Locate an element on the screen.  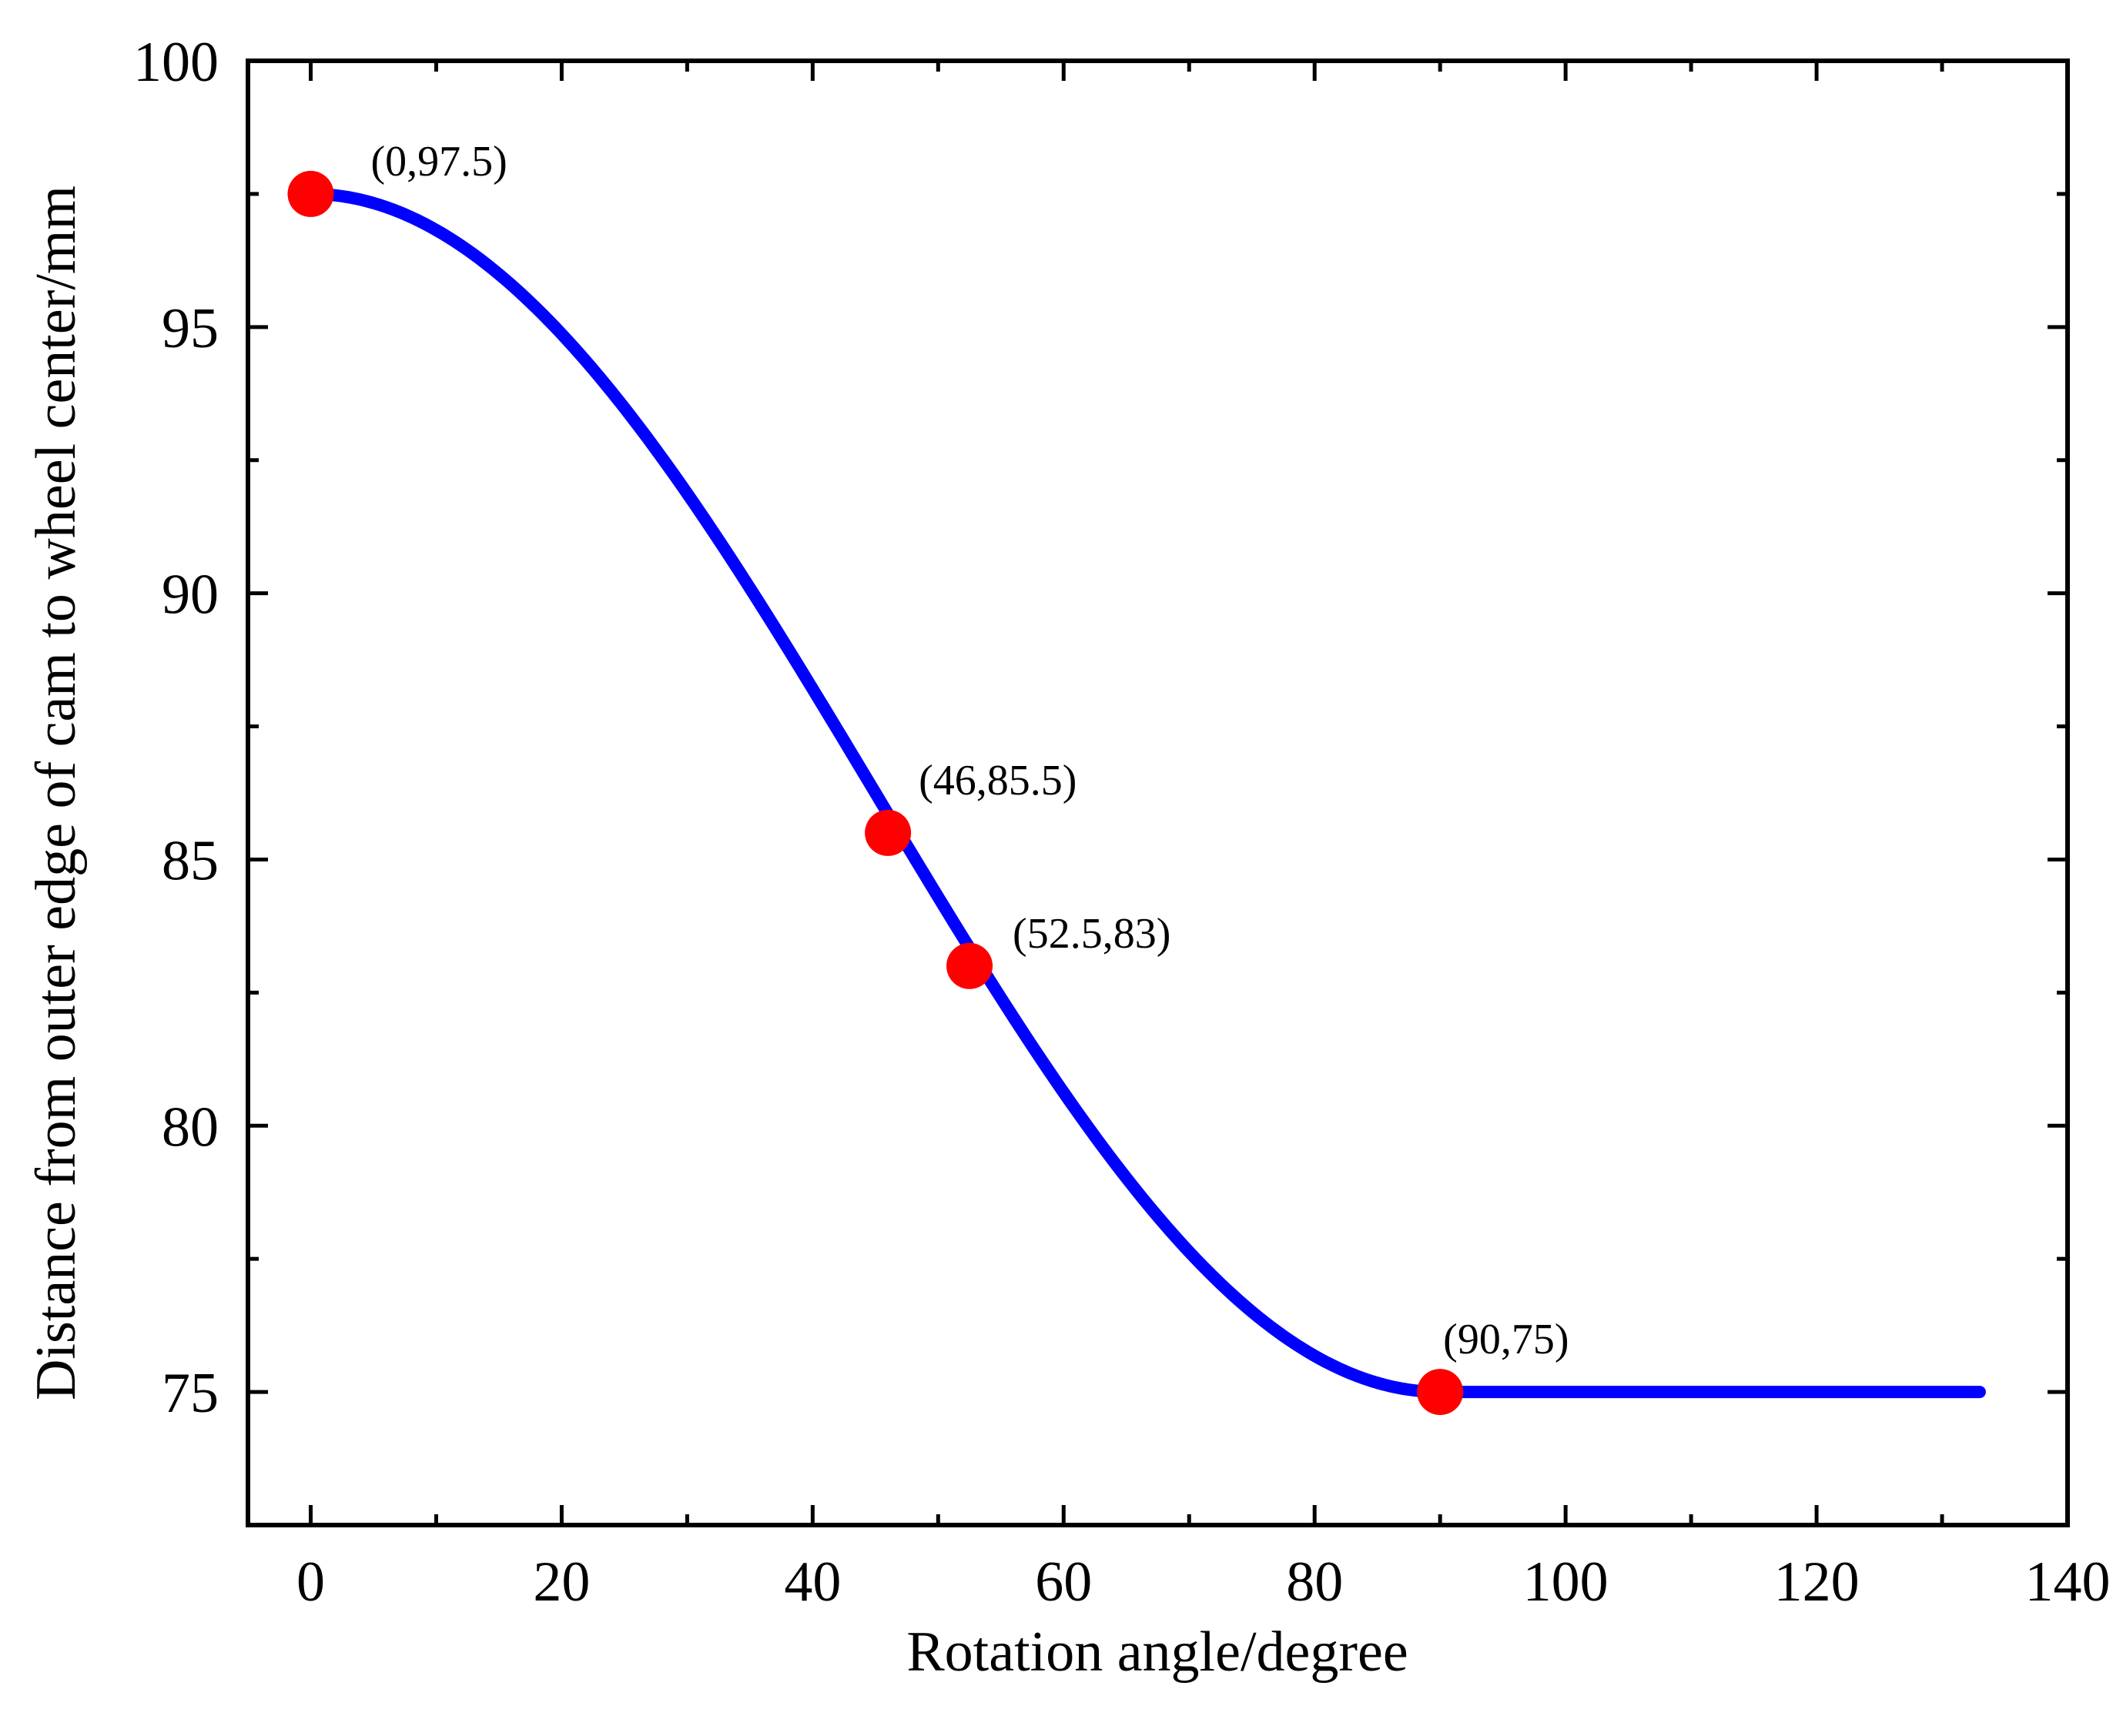
y-tick-label: 95 is located at coordinates (190, 328).